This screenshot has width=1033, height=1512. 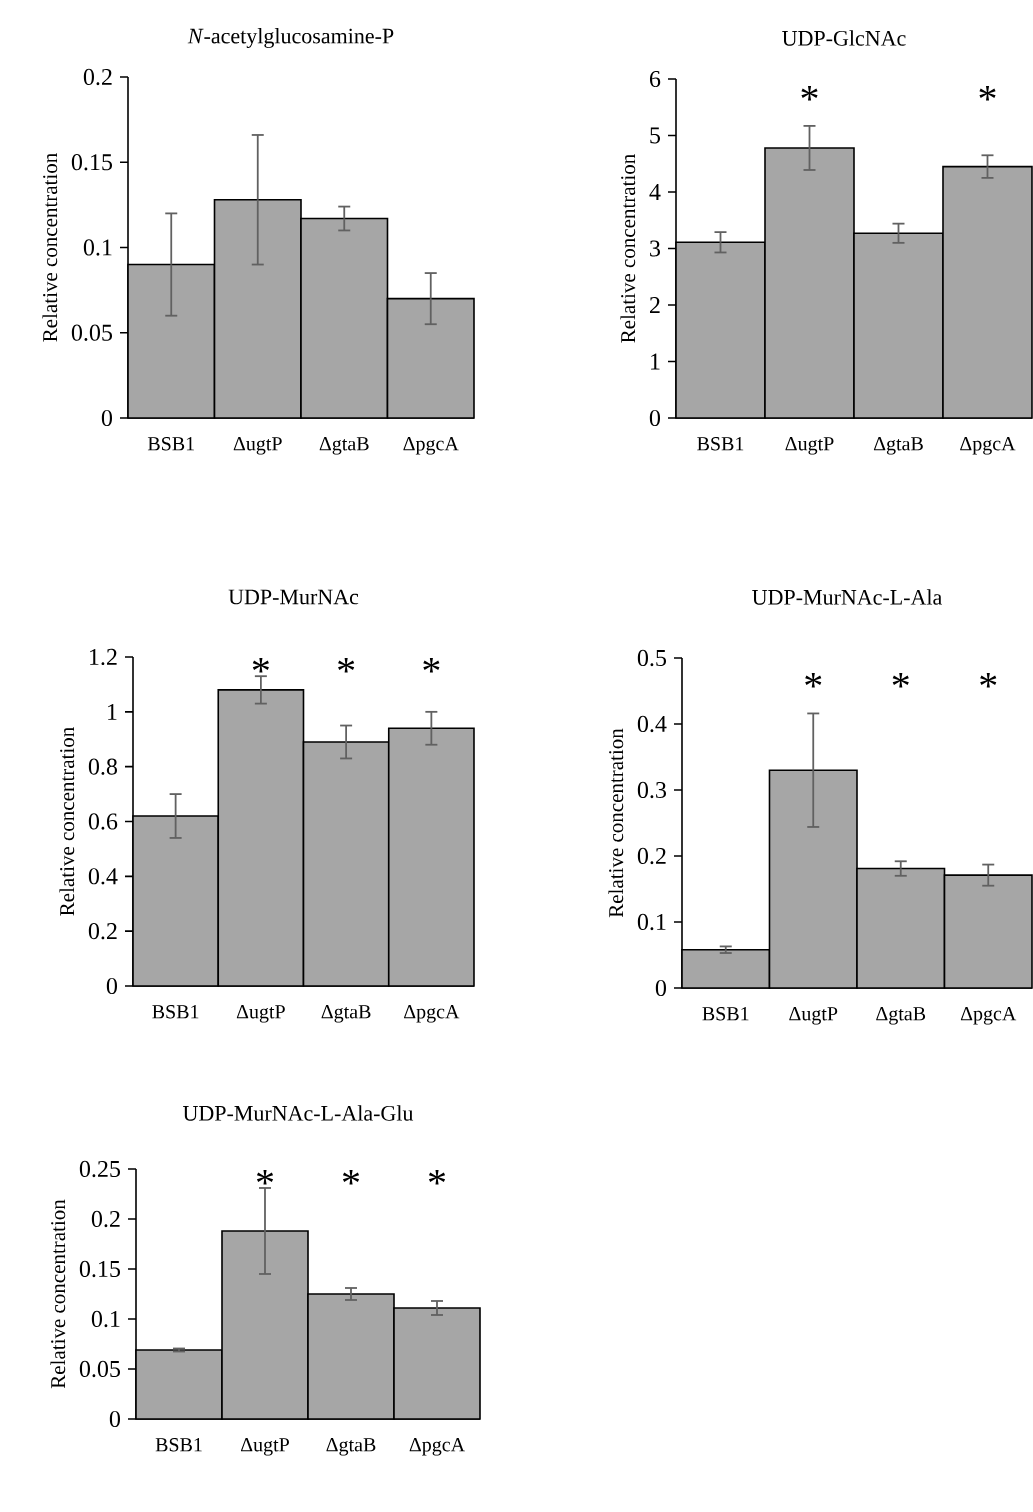 I want to click on chart-title: UDP-MurNAc-L-Ala-Glu, so click(x=298, y=1113).